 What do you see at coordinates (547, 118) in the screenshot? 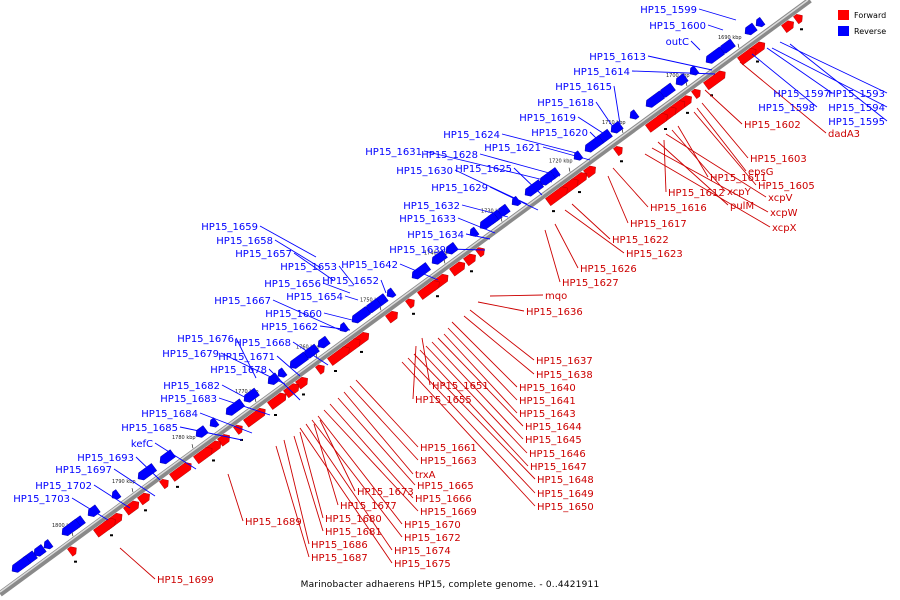
I see `reverse-gene-label: HP15_1619` at bounding box center [547, 118].